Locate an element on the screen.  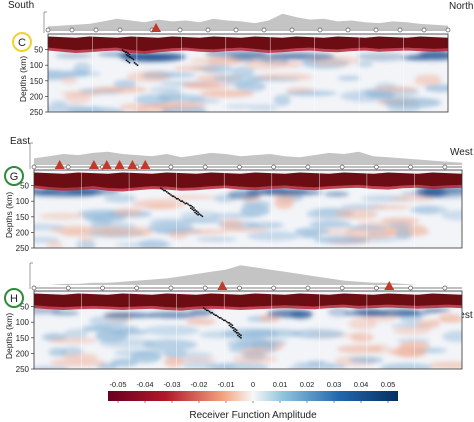
elevation-axis is located at coordinates (31, 155).